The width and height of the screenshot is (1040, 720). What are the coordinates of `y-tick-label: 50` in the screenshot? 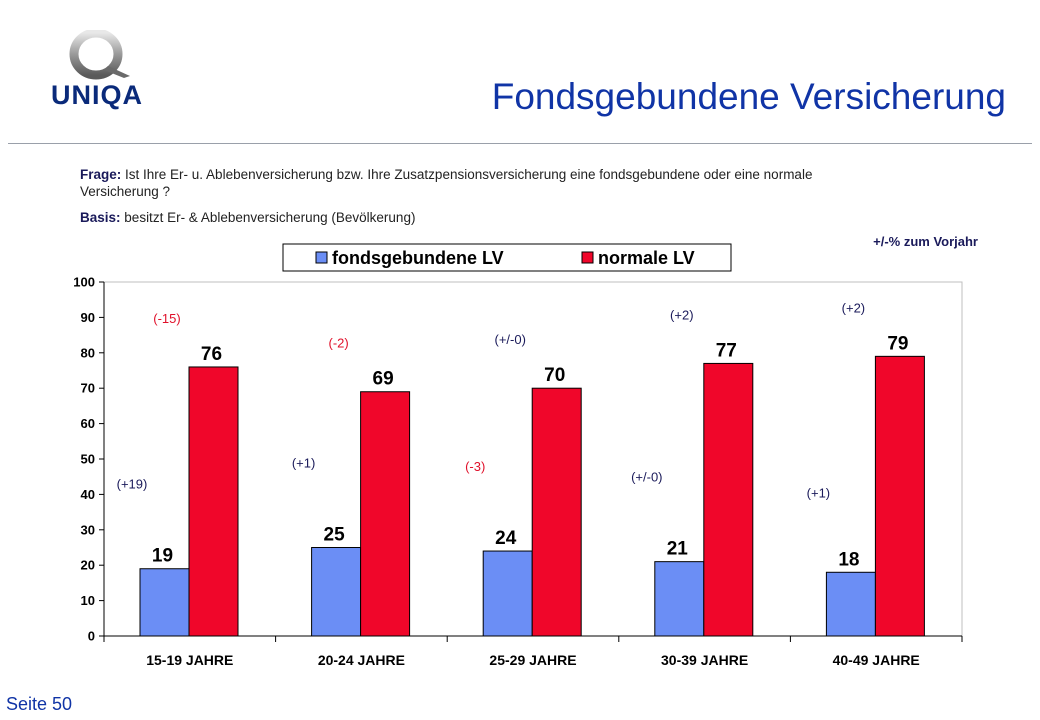 It's located at (88, 459).